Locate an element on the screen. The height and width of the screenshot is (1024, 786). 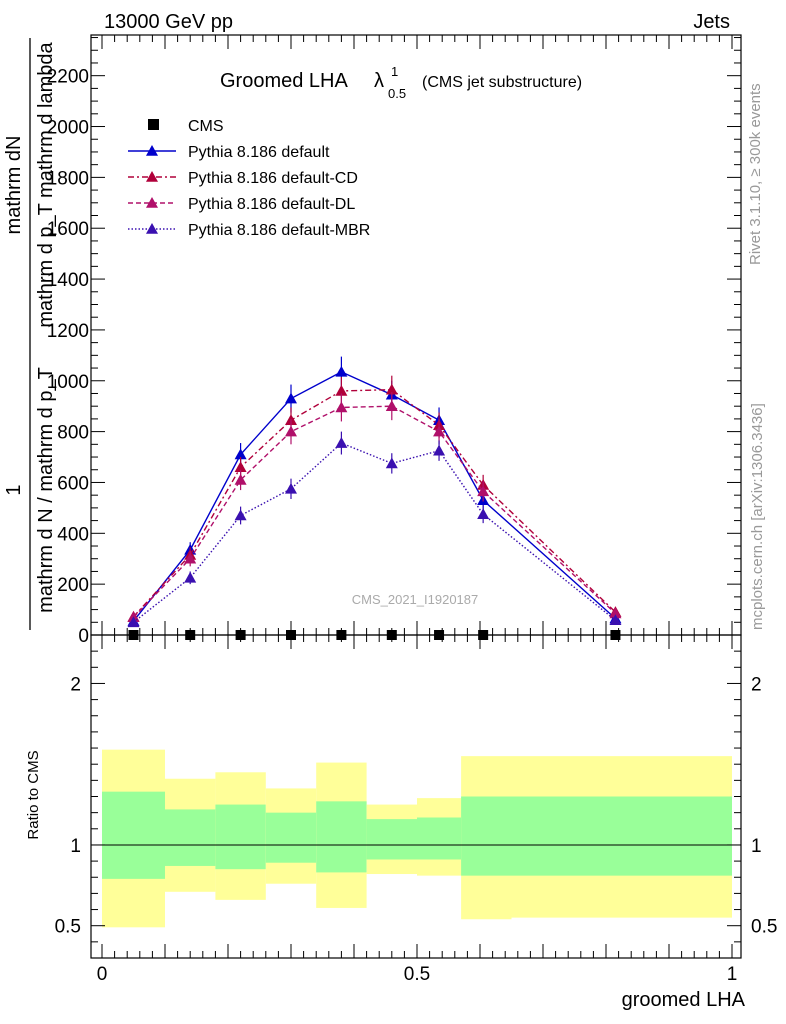
ylabel-line3: mathrm dN is located at coordinates (14, 185).